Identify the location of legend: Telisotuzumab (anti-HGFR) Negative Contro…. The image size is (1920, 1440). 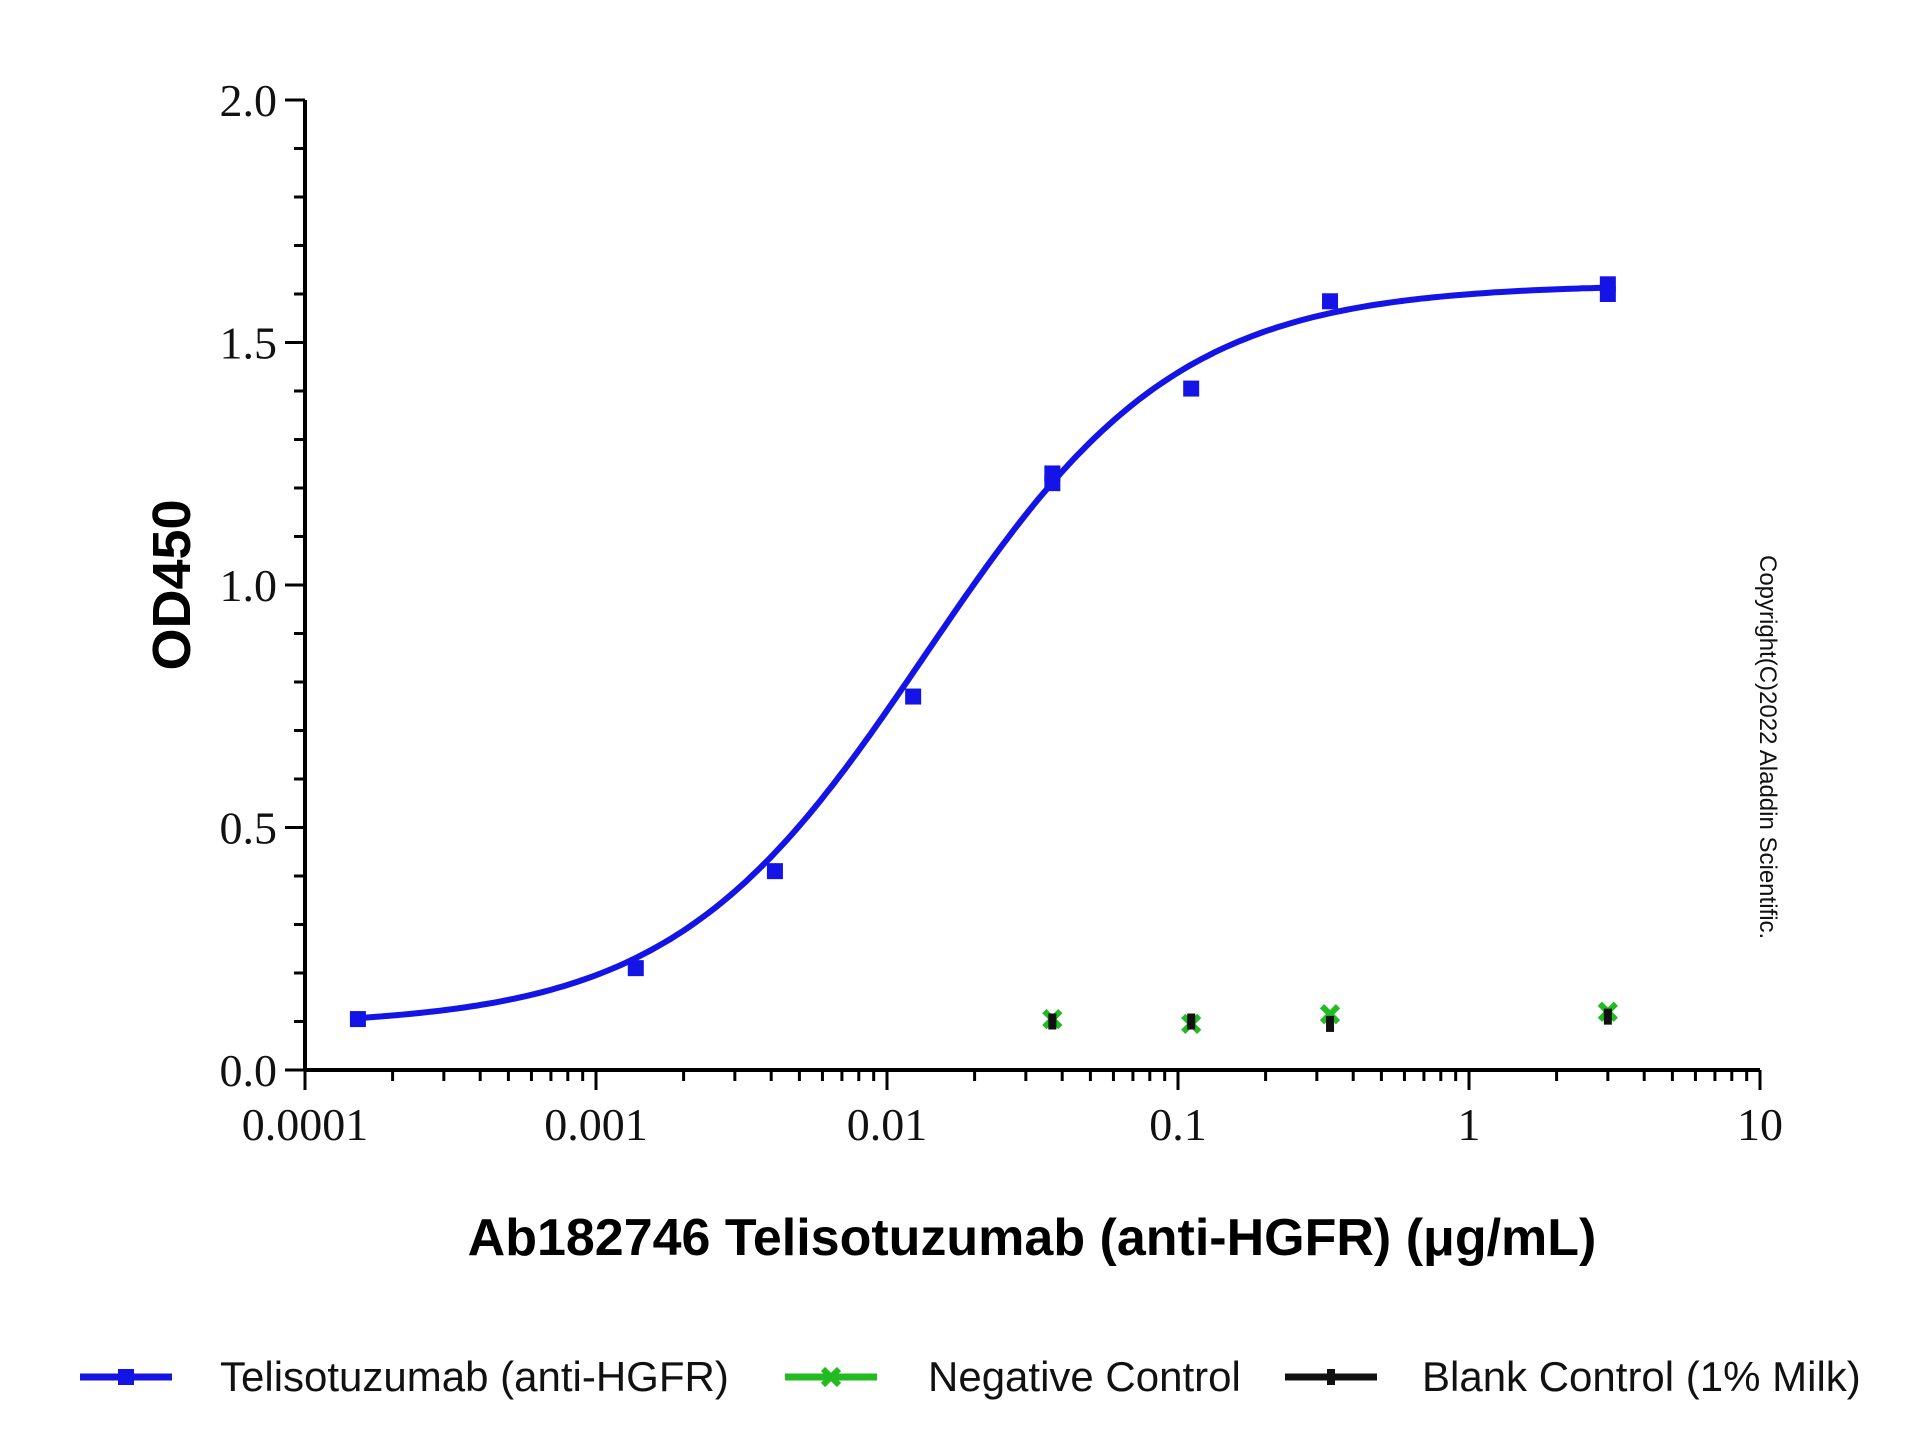
(970, 1376).